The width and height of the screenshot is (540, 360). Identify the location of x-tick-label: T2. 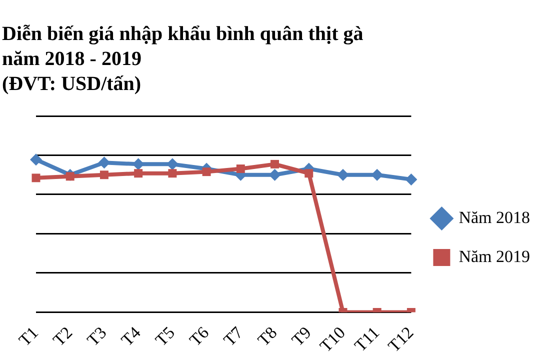
(62, 336).